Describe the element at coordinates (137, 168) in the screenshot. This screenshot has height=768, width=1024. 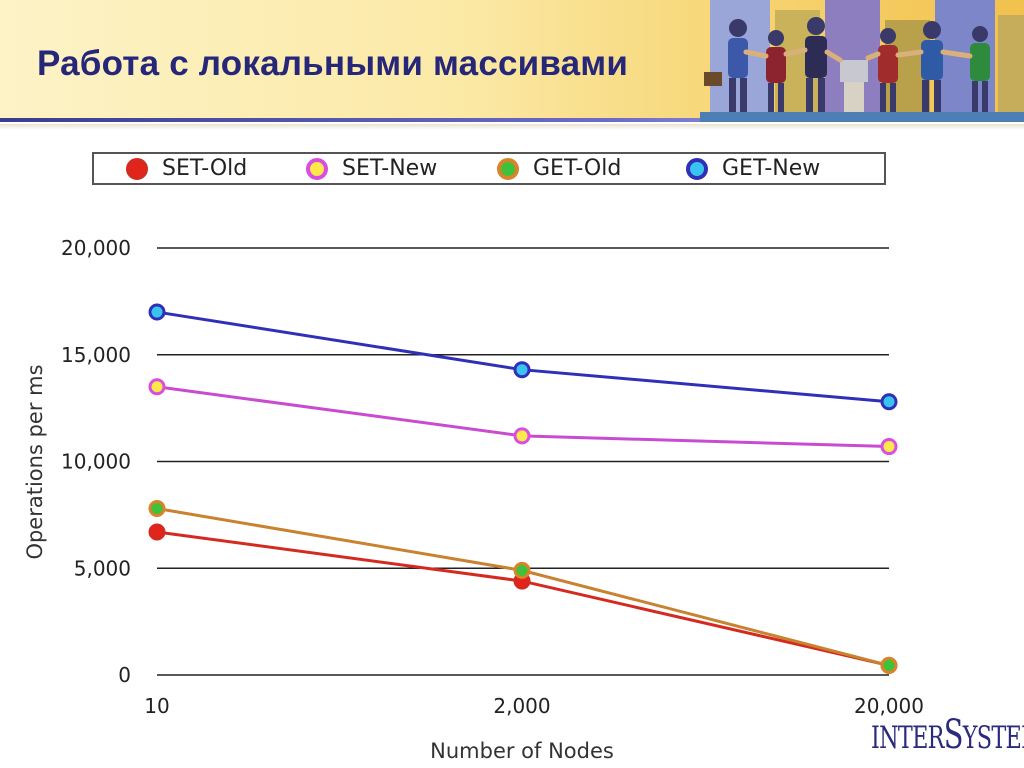
I see `legend-marker-set-old` at that location.